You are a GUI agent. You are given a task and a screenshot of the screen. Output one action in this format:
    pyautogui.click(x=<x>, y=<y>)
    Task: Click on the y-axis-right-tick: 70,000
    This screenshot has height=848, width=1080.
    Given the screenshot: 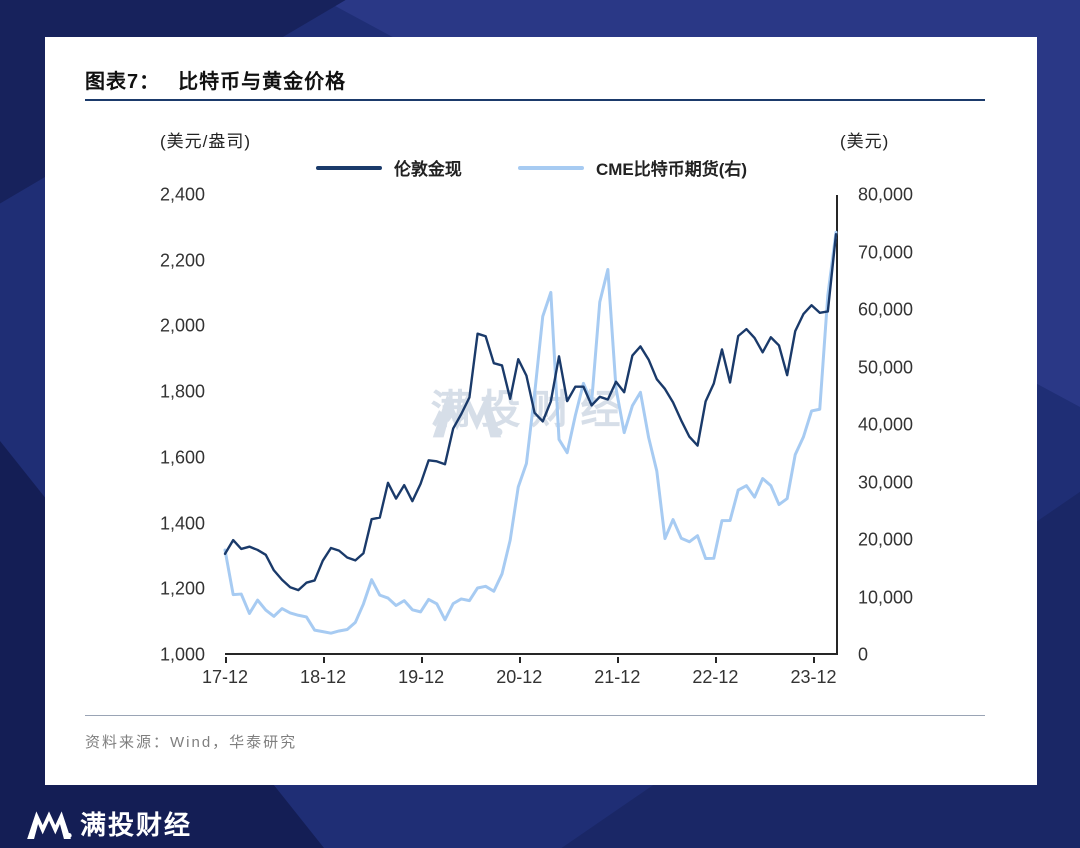 What is the action you would take?
    pyautogui.click(x=886, y=252)
    